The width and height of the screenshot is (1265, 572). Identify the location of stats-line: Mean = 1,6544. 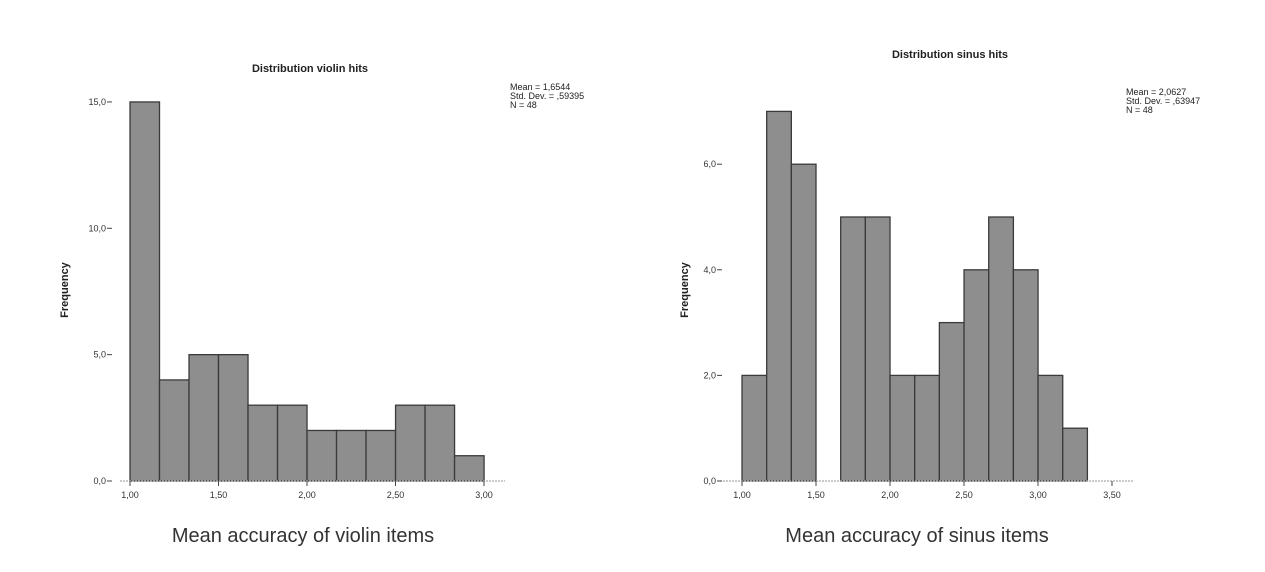
(540, 87).